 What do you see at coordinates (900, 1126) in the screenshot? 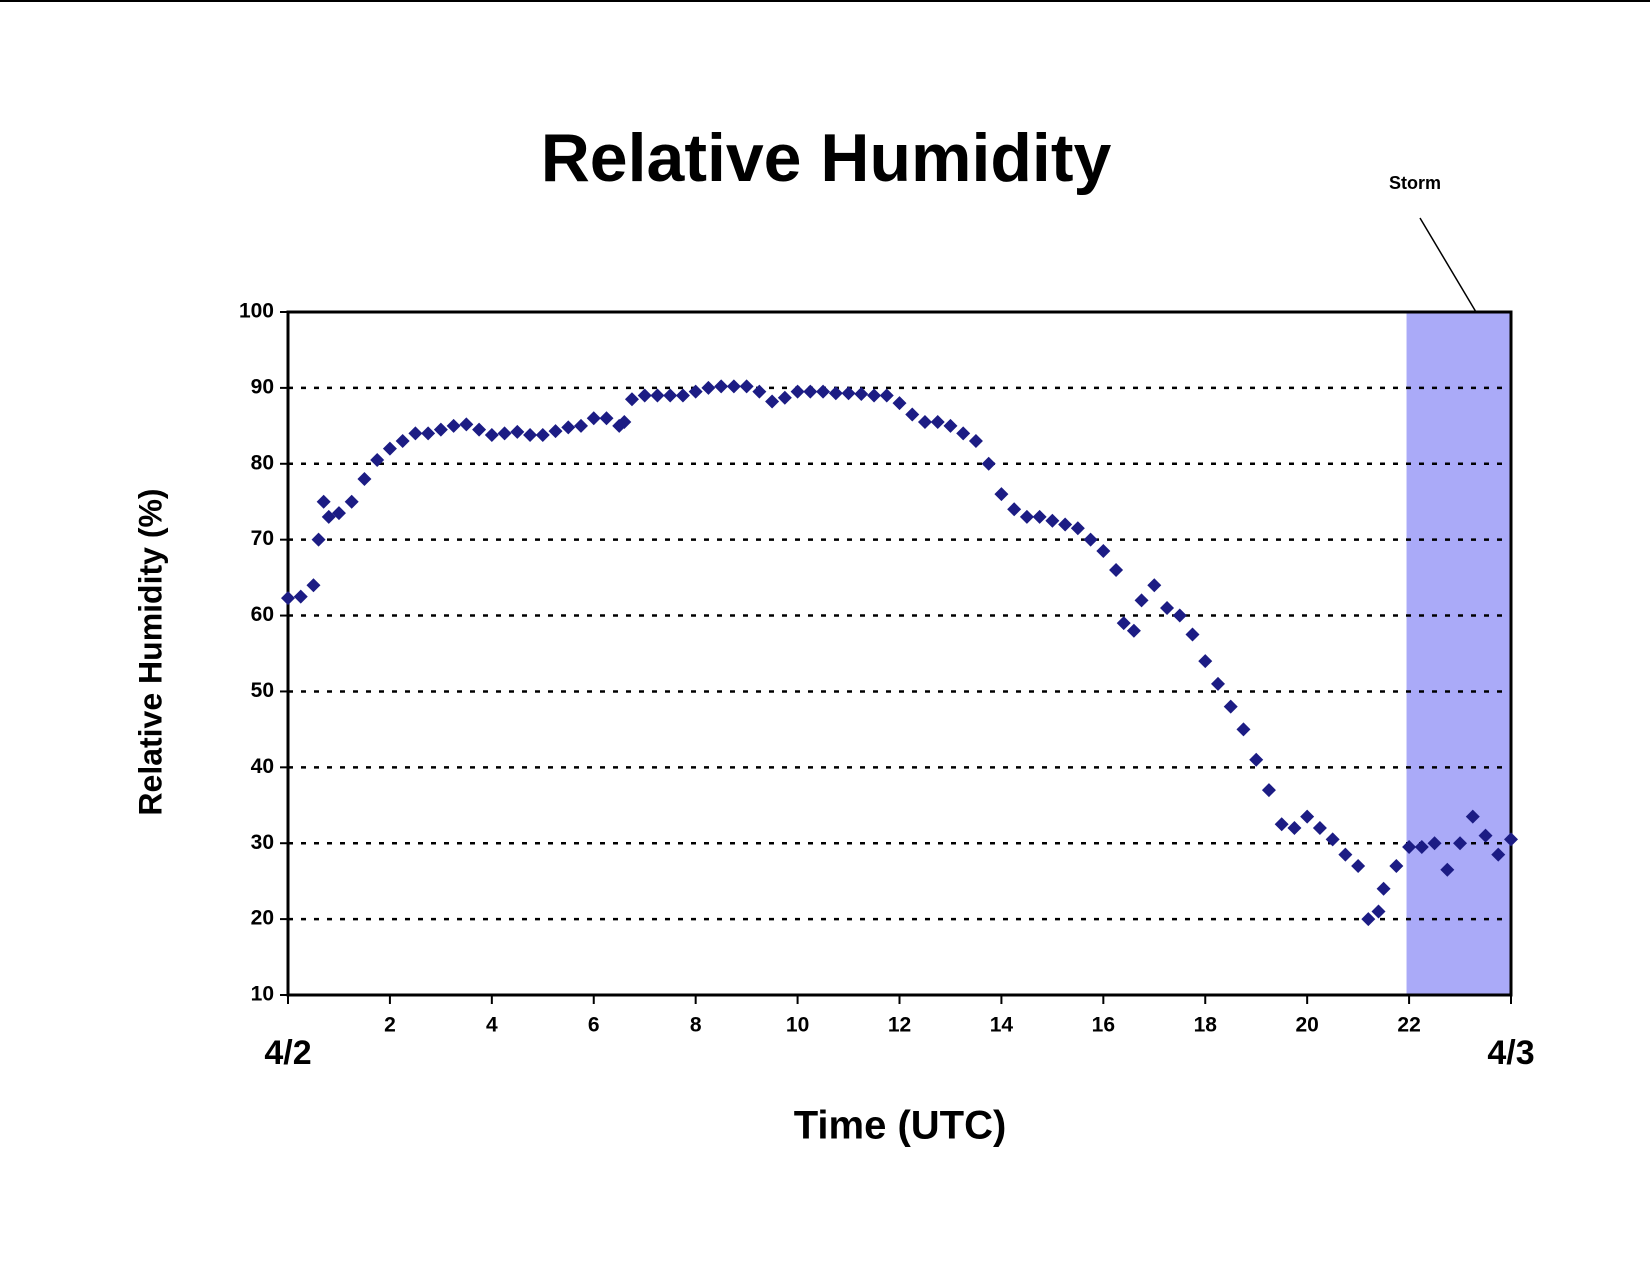
I see `x-axis-label: Time (UTC)` at bounding box center [900, 1126].